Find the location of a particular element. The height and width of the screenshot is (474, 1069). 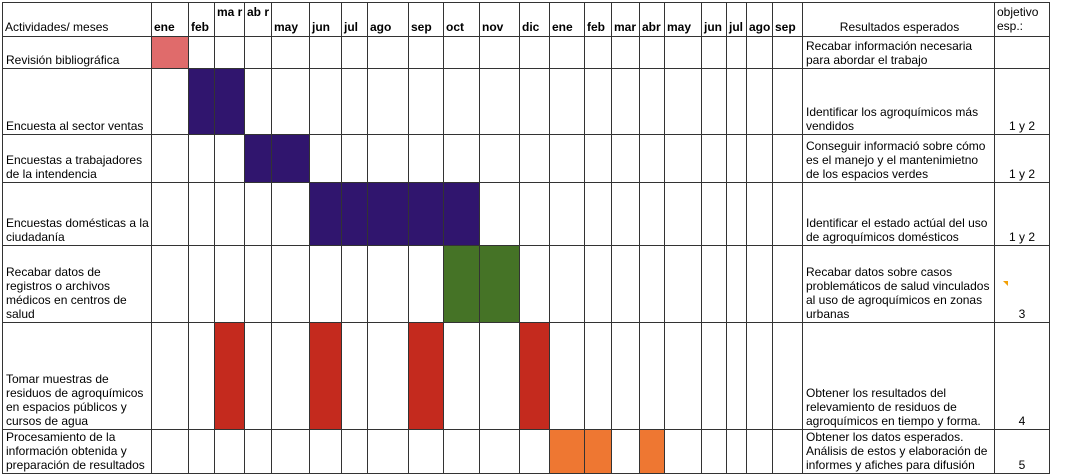

activity-cell: Encuestas domésticas a la ciudadanía is located at coordinates (77, 214).